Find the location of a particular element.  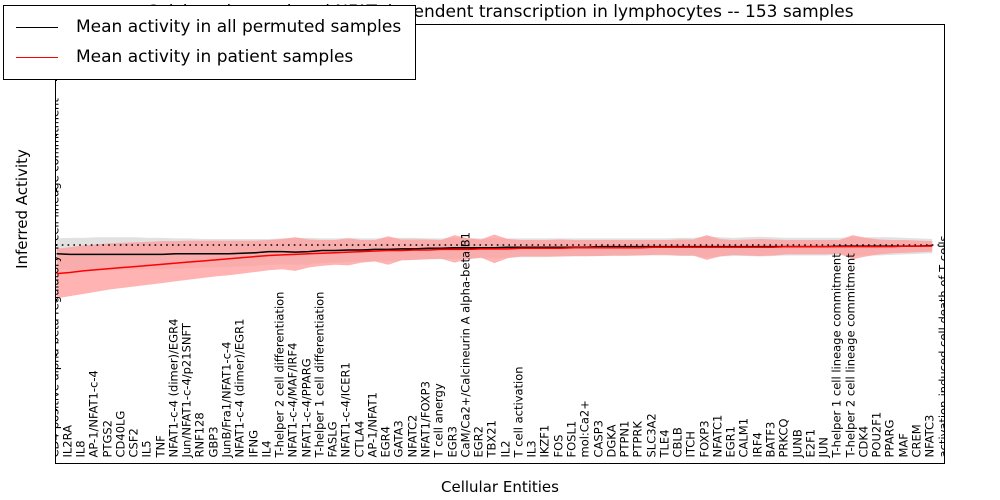

x-tick-label: SLC3A2 is located at coordinates (651, 434).